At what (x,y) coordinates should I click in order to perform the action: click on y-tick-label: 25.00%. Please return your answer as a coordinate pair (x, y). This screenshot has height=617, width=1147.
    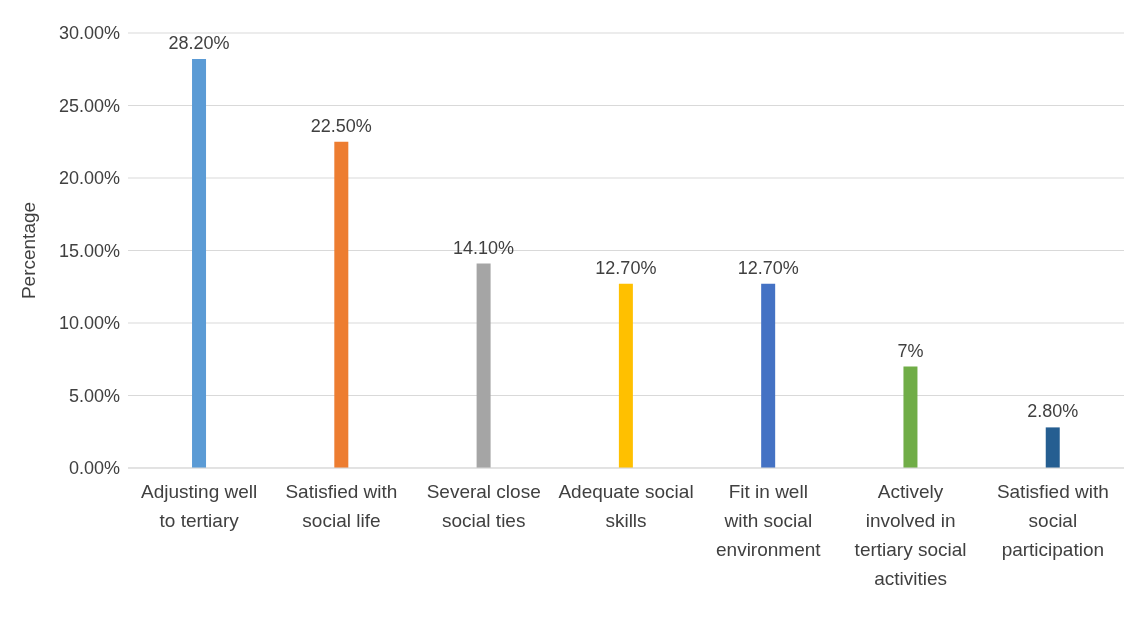
    Looking at the image, I should click on (89, 105).